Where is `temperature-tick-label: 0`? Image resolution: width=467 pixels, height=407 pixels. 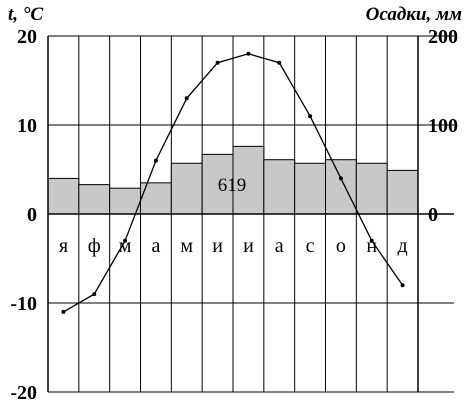 temperature-tick-label: 0 is located at coordinates (32, 215).